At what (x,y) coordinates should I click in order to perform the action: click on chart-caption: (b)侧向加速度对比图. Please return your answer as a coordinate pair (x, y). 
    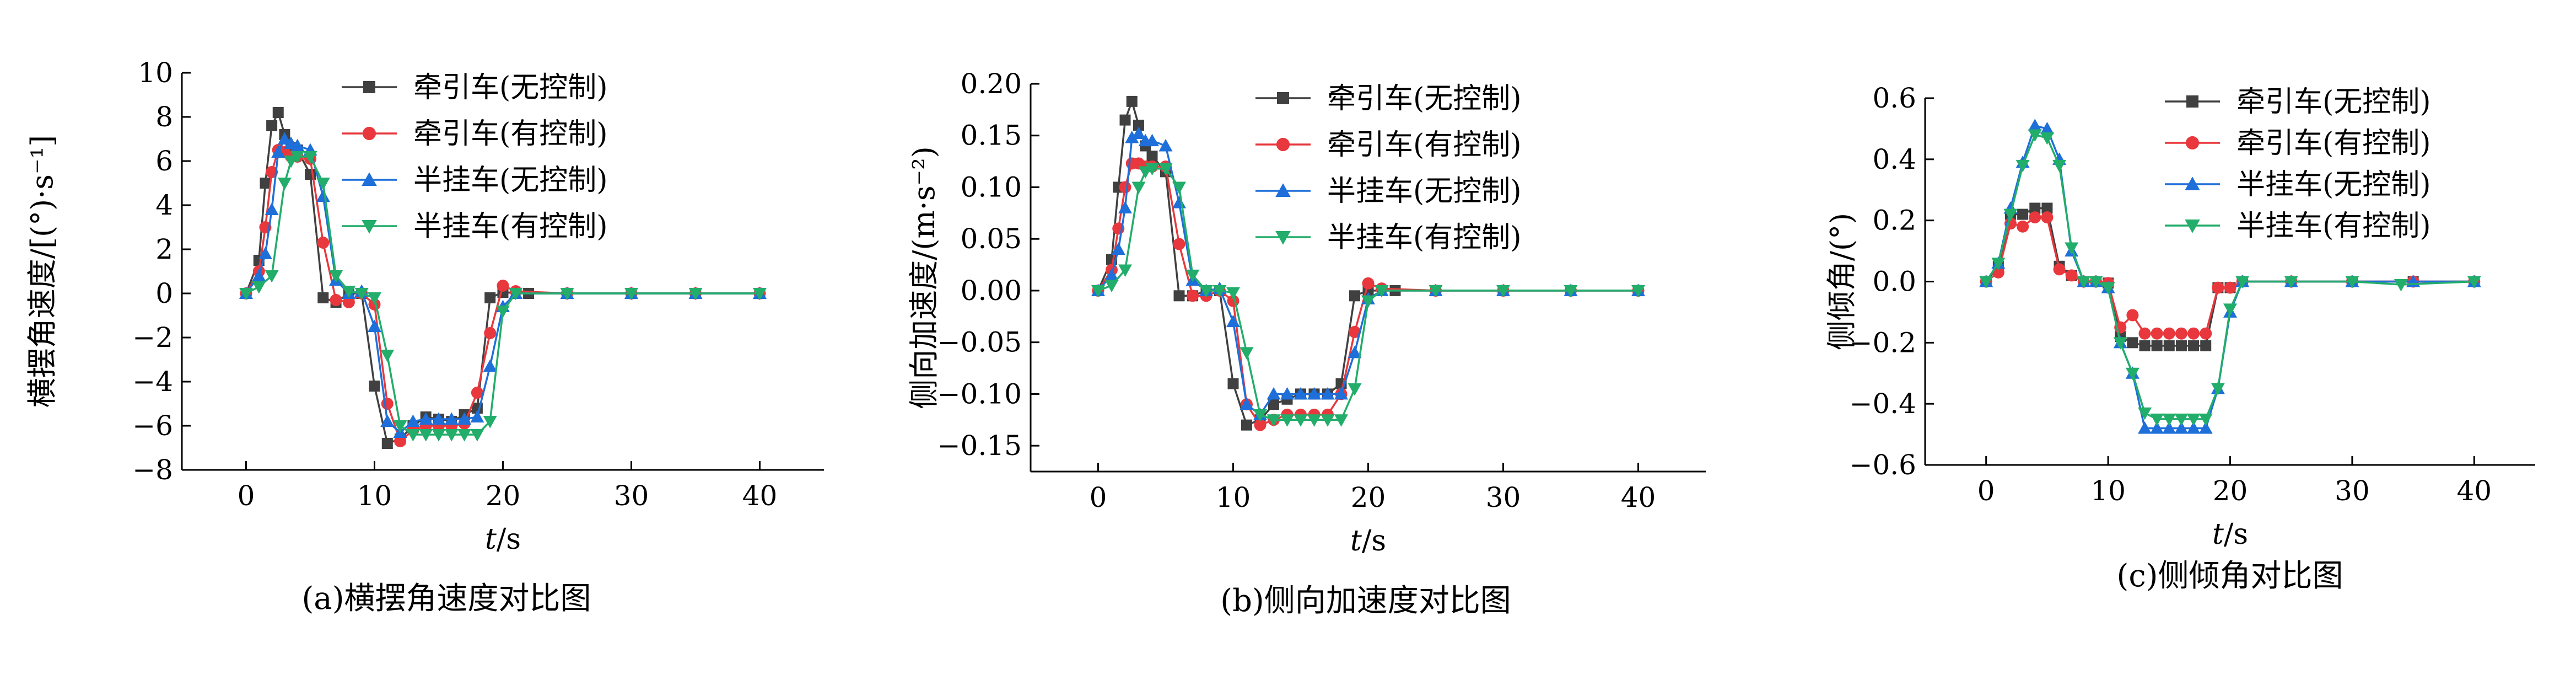
    Looking at the image, I should click on (1366, 601).